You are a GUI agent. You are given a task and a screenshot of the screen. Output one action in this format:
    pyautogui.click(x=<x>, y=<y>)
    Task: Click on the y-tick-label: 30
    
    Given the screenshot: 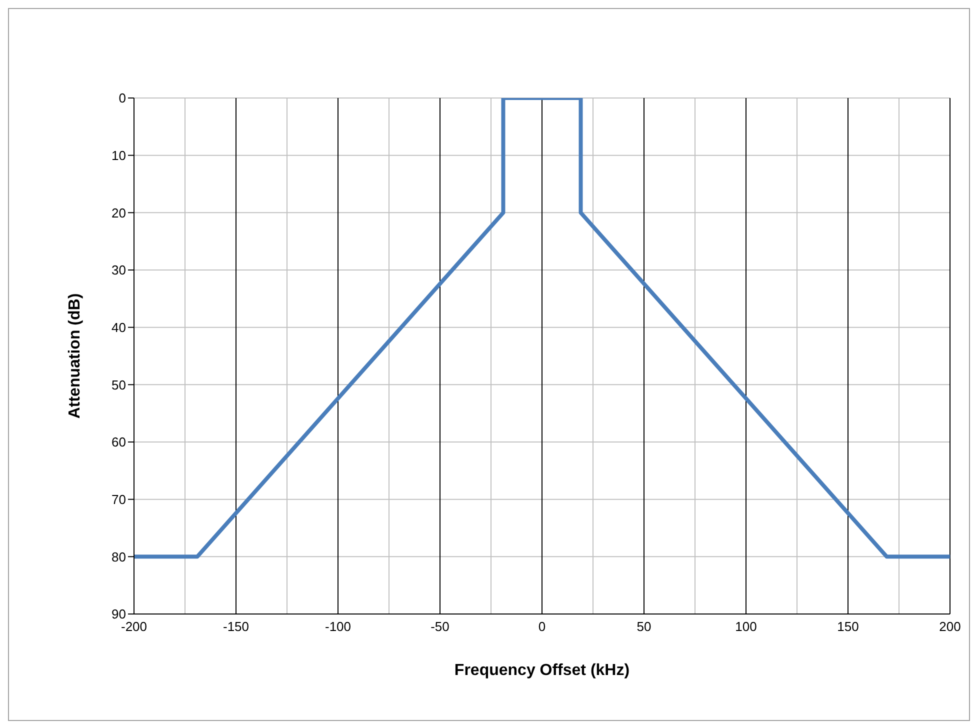 What is the action you would take?
    pyautogui.click(x=119, y=270)
    